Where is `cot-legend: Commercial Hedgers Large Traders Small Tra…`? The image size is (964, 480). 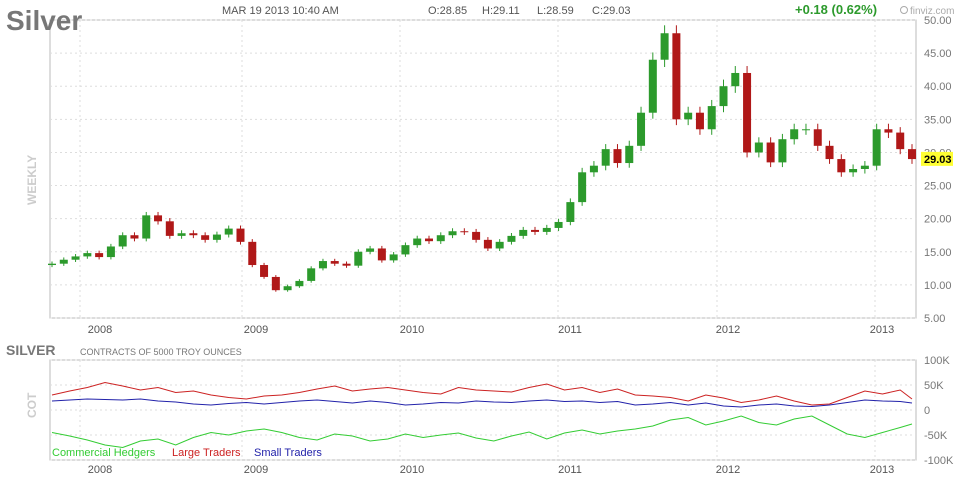 cot-legend: Commercial Hedgers Large Traders Small Tra… is located at coordinates (187, 453).